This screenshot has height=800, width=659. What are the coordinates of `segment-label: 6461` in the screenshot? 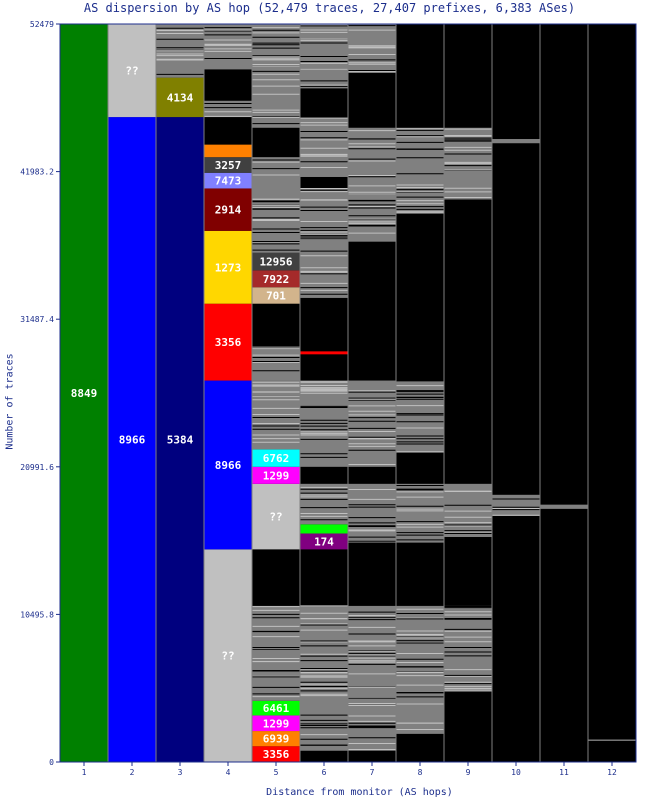 It's located at (276, 708).